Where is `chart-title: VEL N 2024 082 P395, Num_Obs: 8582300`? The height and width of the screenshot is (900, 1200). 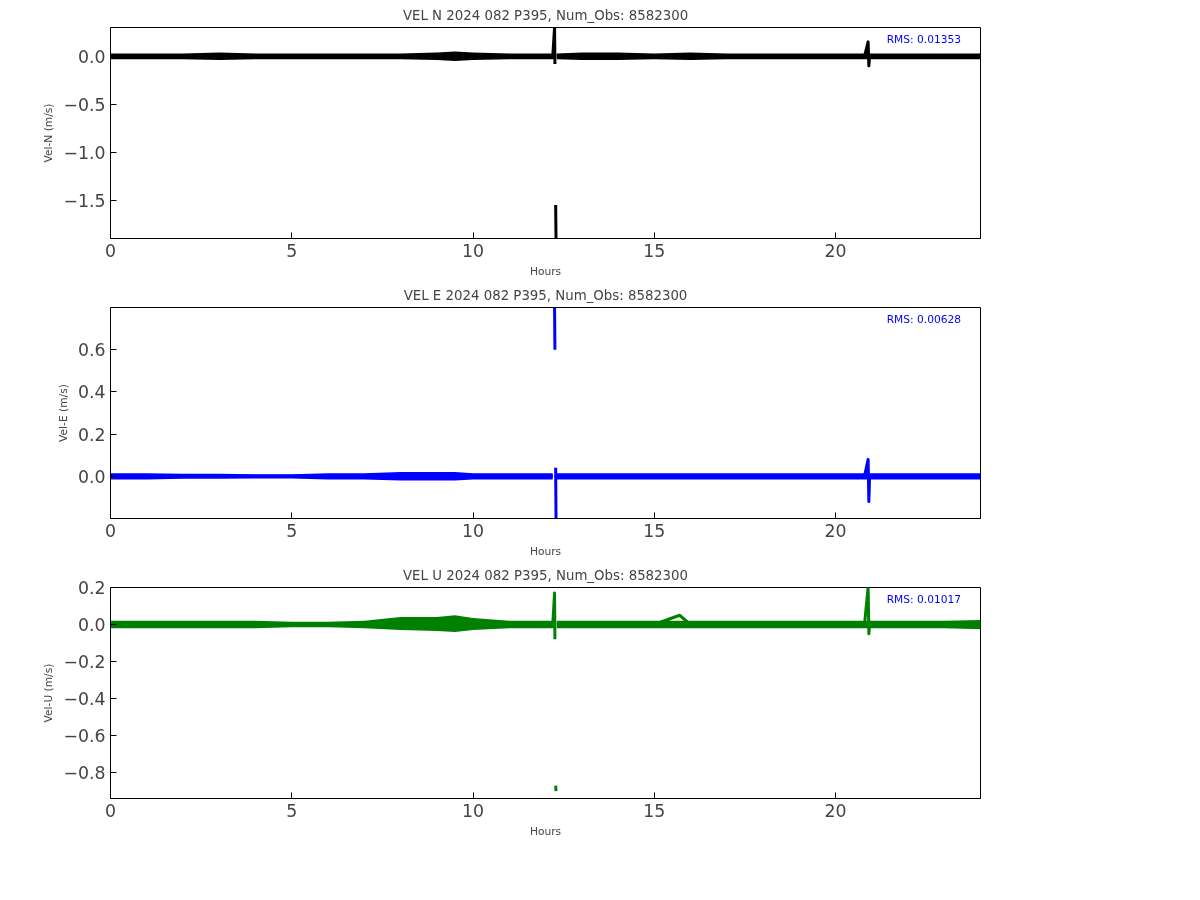
chart-title: VEL N 2024 082 P395, Num_Obs: 8582300 is located at coordinates (545, 15).